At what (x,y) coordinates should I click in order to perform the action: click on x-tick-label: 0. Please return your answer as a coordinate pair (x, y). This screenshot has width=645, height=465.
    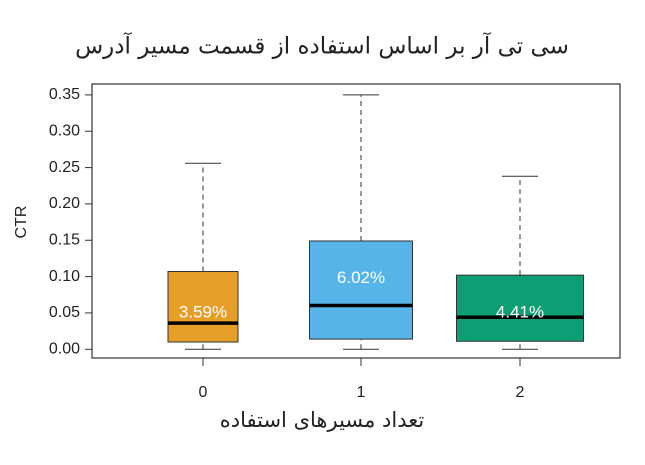
    Looking at the image, I should click on (203, 392).